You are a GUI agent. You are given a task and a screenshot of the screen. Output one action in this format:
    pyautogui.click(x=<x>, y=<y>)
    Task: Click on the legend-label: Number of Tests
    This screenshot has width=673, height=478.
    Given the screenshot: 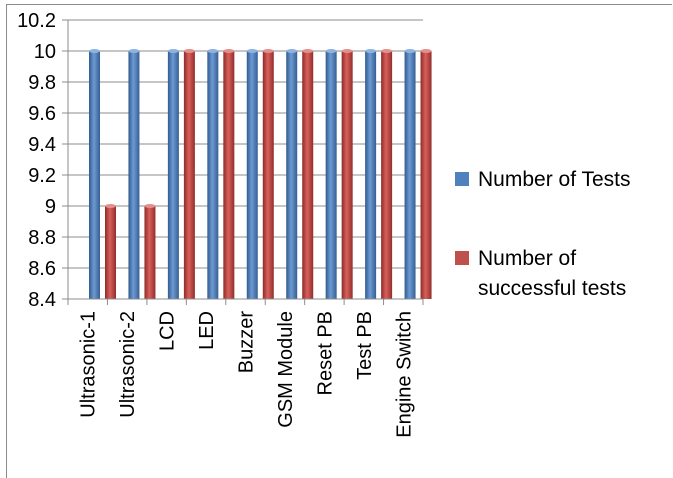 What is the action you would take?
    pyautogui.click(x=554, y=179)
    